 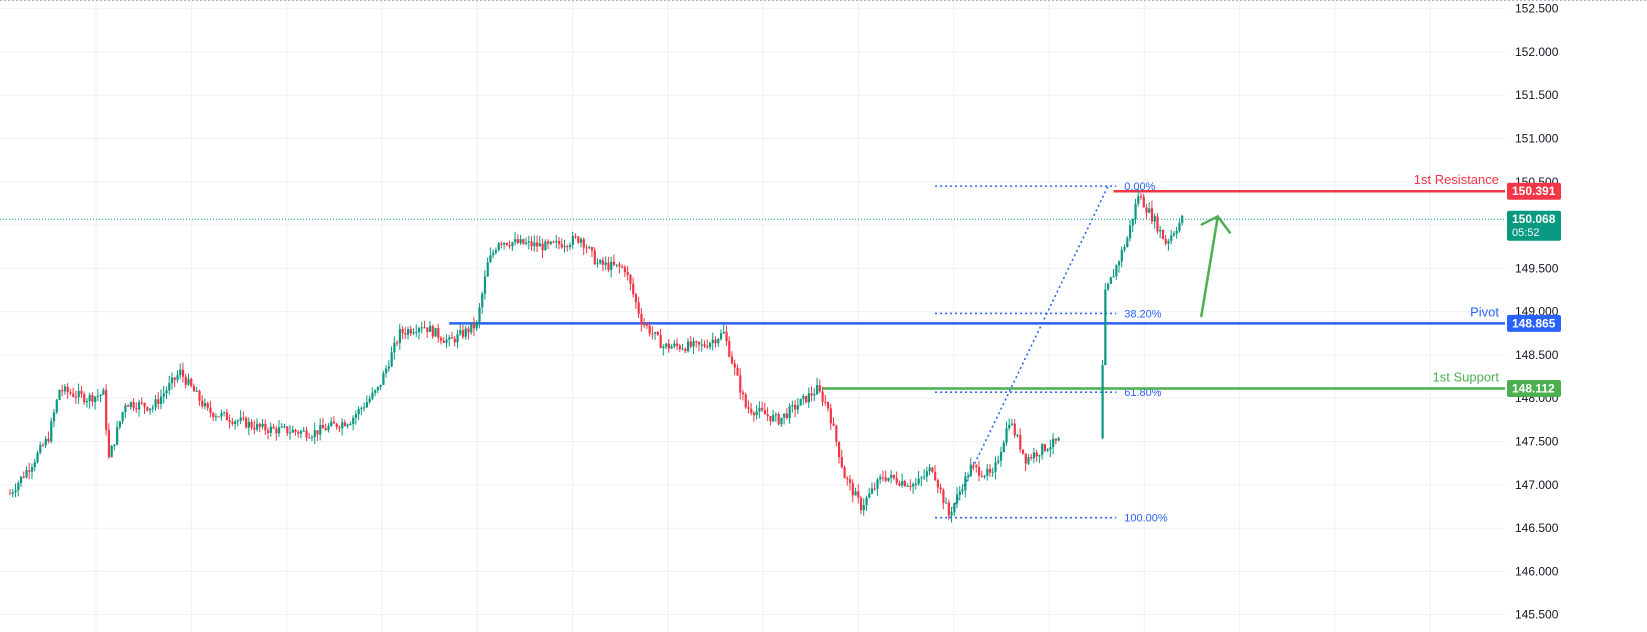 I want to click on level-price-tag-value: 148.112, so click(x=1533, y=389).